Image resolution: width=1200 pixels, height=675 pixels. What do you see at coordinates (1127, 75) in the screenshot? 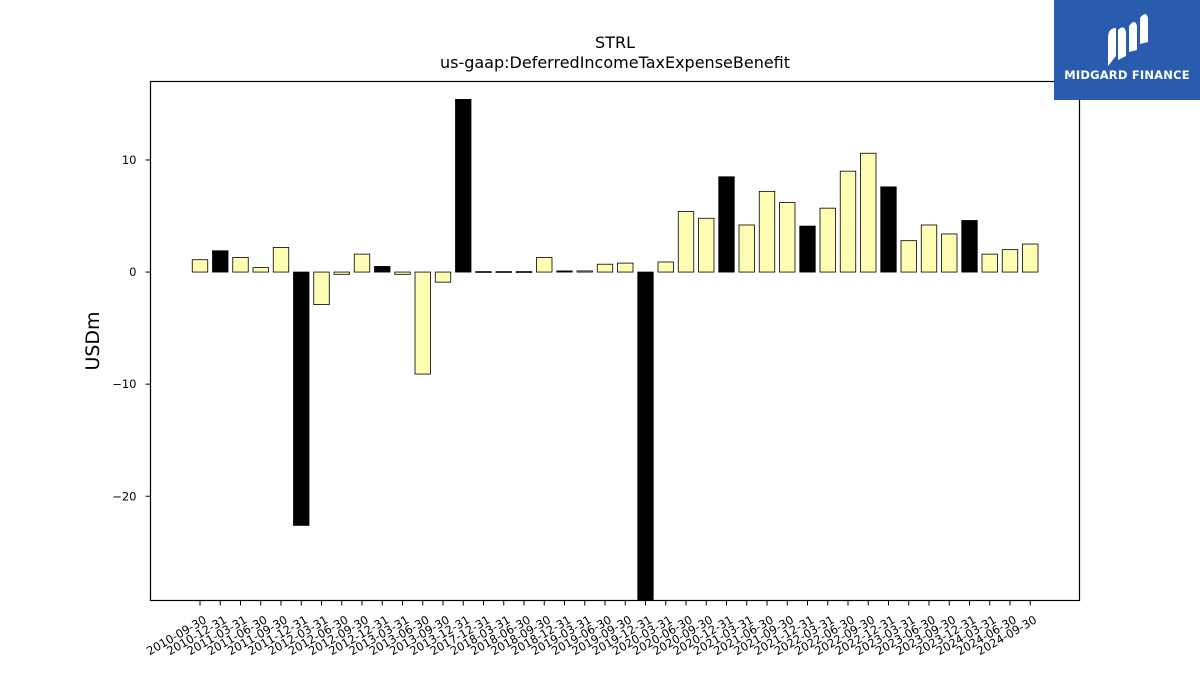
I see `logo-text: MIDGARD FINANCE` at bounding box center [1127, 75].